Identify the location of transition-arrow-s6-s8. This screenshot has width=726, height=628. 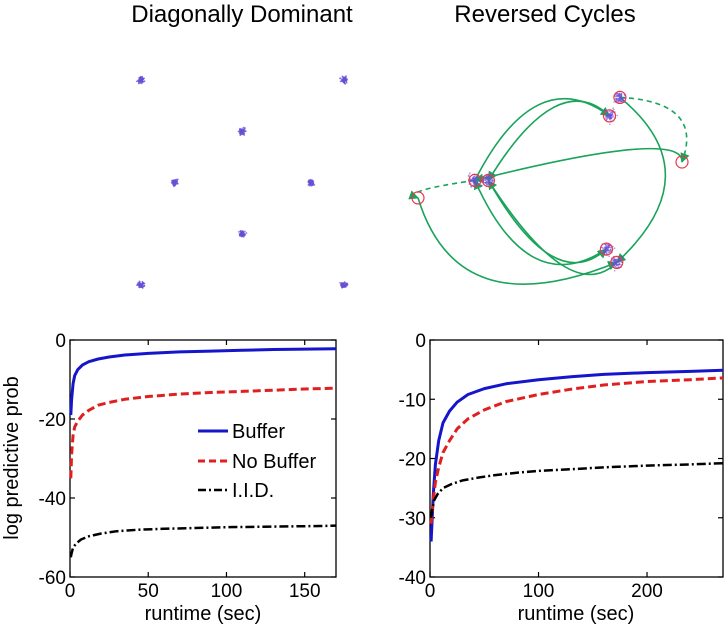
(517, 241).